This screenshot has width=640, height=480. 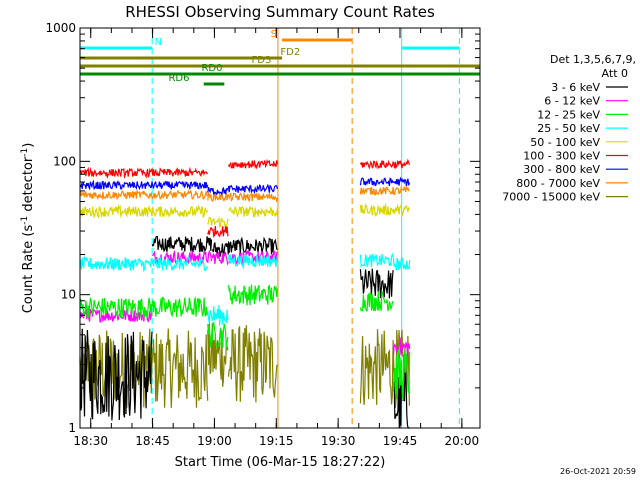 What do you see at coordinates (274, 34) in the screenshot?
I see `flag-label-s: S` at bounding box center [274, 34].